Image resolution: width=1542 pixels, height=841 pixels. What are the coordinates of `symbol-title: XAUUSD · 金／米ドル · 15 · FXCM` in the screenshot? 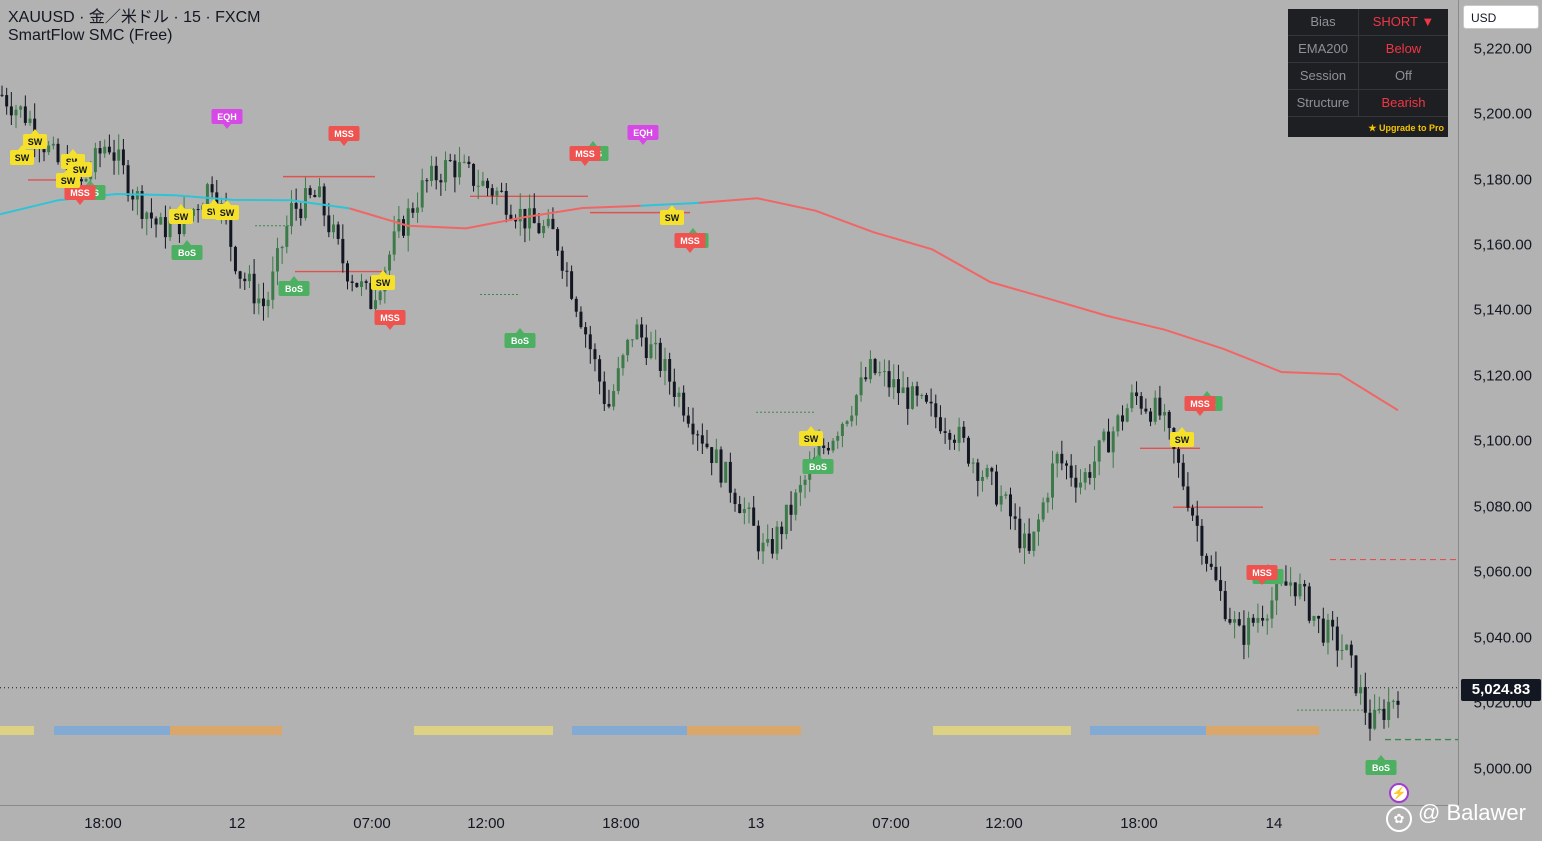 It's located at (134, 17).